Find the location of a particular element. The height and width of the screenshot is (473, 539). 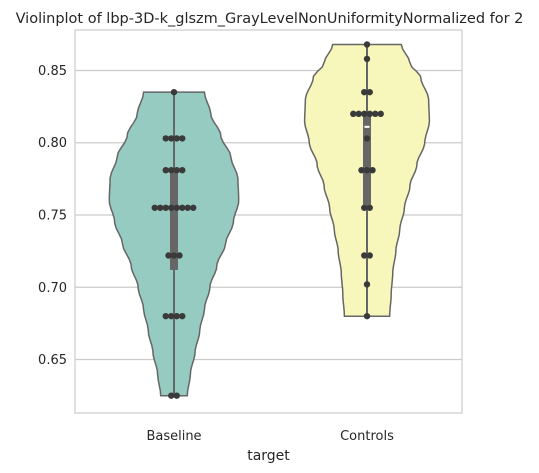

x-tick-label: Controls is located at coordinates (367, 436).